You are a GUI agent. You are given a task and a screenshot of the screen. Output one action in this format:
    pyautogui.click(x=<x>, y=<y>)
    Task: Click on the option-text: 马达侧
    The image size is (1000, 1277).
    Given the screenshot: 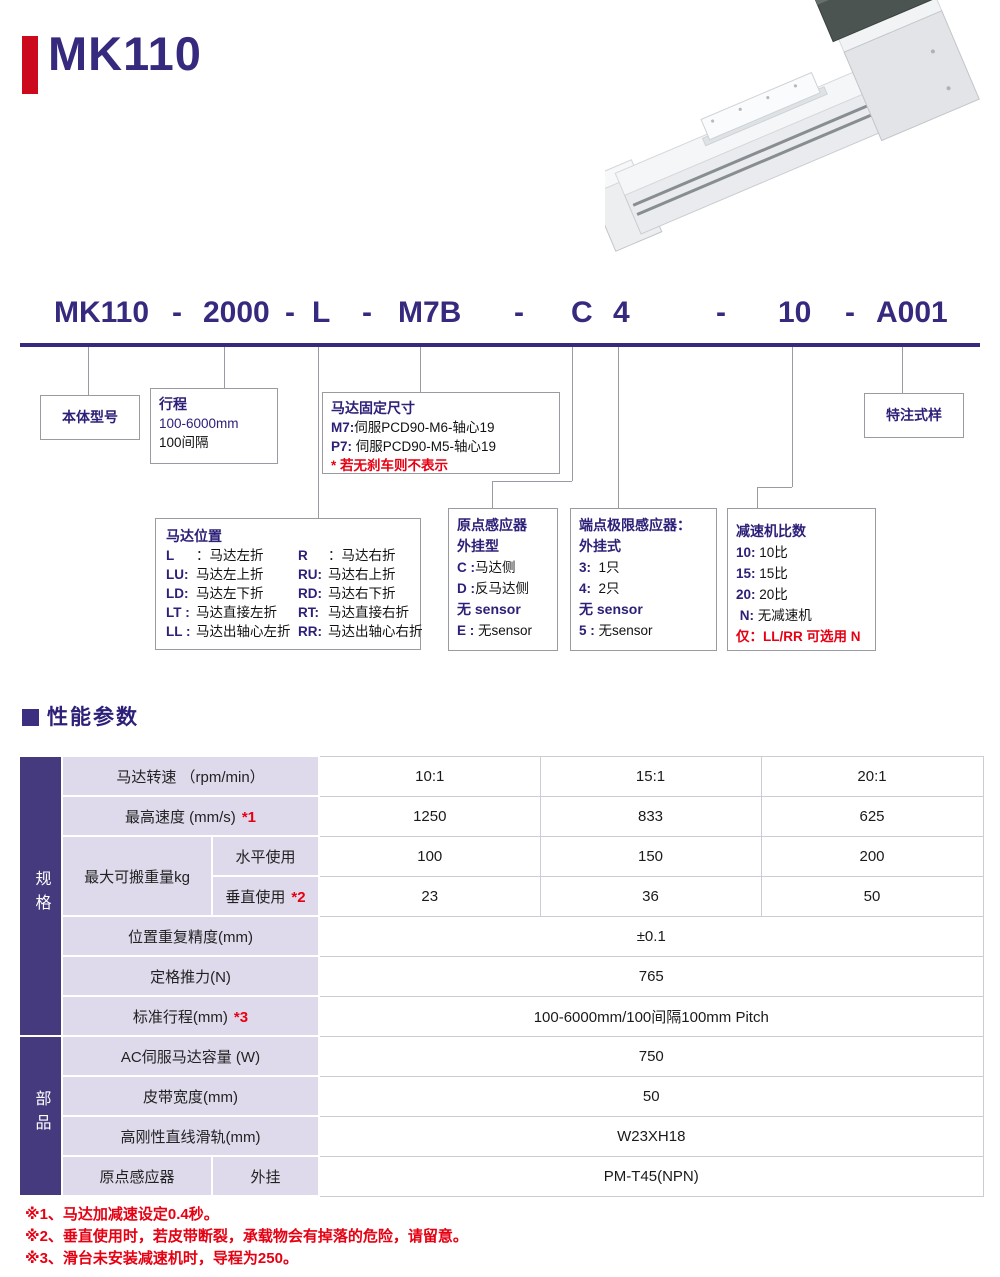 What is the action you would take?
    pyautogui.click(x=495, y=567)
    